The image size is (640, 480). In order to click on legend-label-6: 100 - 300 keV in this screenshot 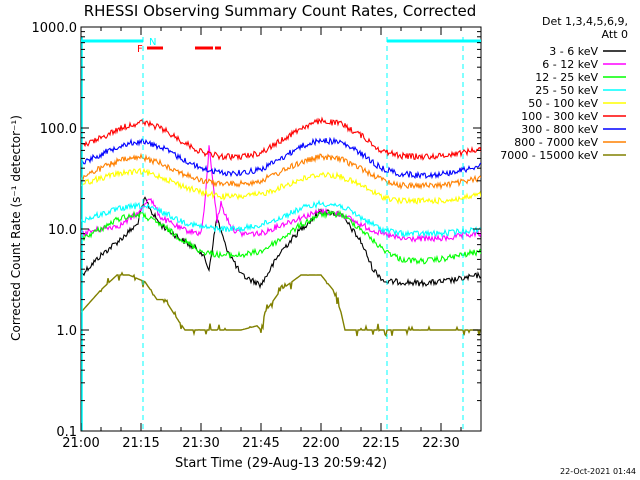, I will do `click(559, 116)`.